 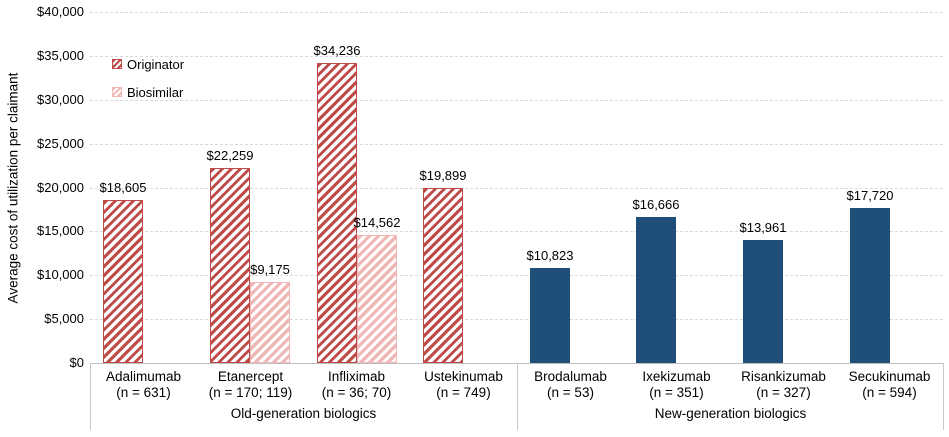 I want to click on bar-value-label: $10,823, so click(x=550, y=255).